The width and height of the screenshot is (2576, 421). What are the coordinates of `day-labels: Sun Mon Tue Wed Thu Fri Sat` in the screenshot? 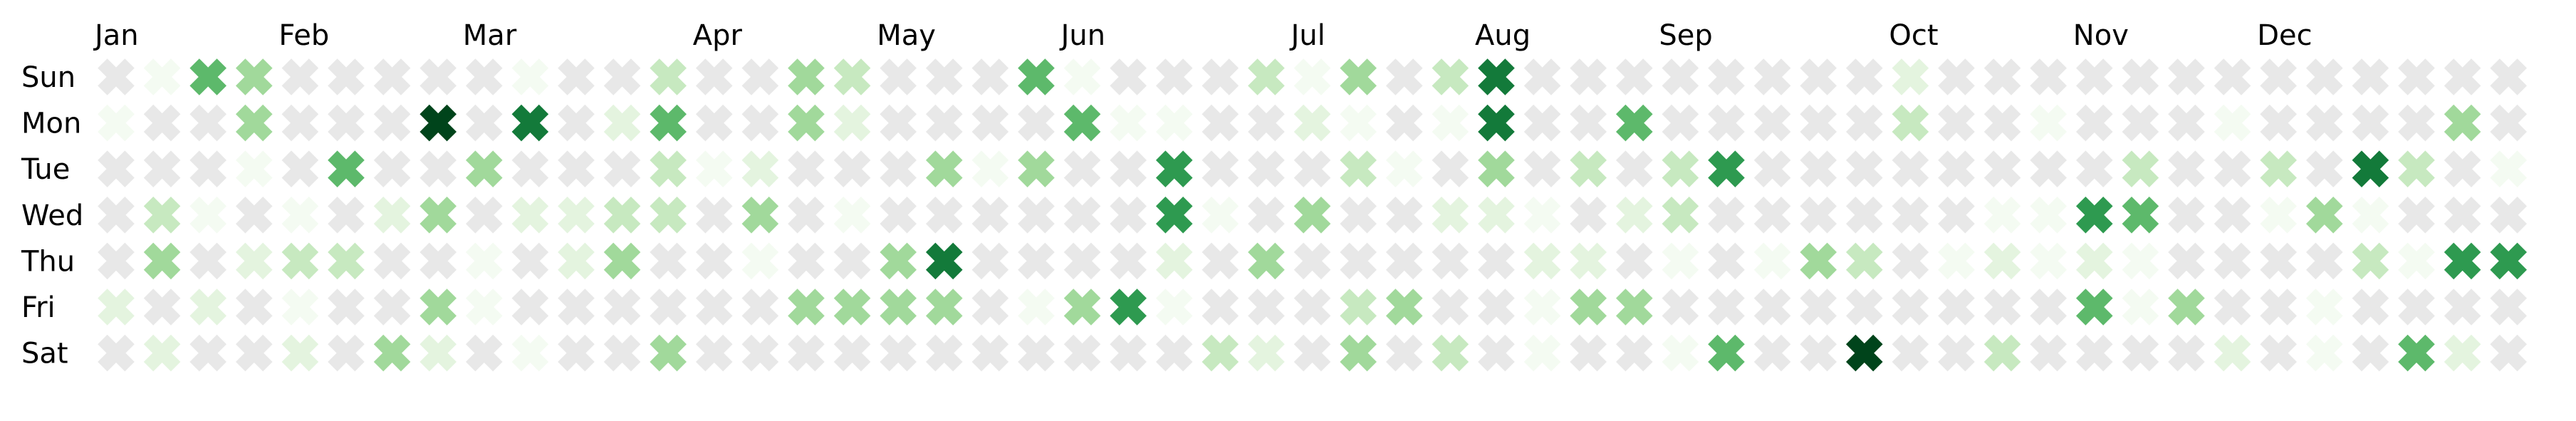 It's located at (52, 215).